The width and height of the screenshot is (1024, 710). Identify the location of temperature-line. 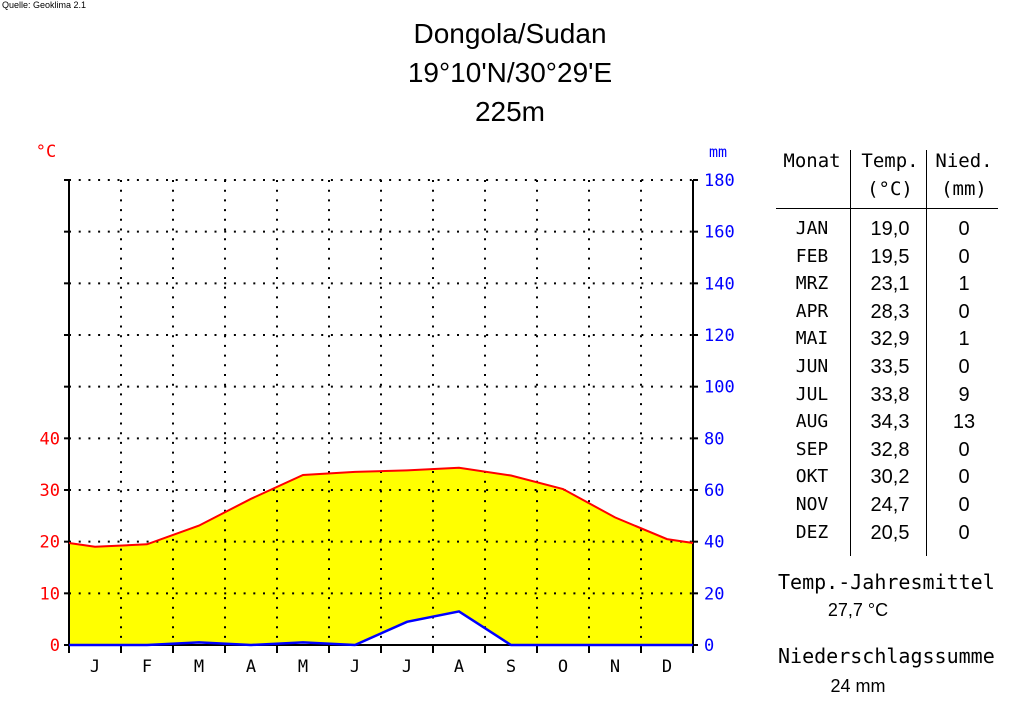
(381, 507).